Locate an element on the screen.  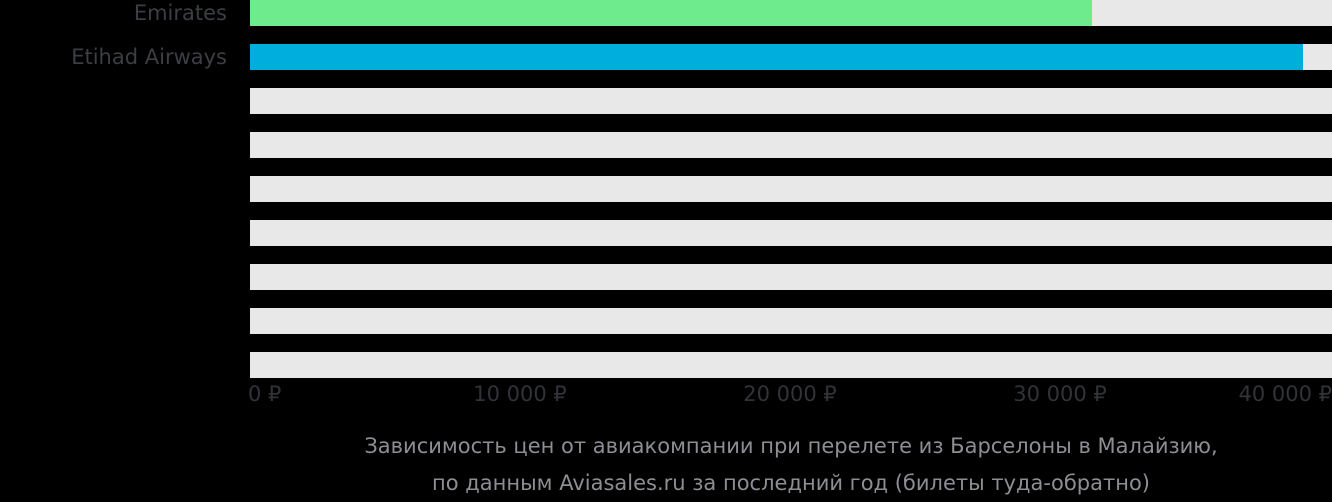
axis-tick-label: 40 000 ₽ is located at coordinates (1285, 394).